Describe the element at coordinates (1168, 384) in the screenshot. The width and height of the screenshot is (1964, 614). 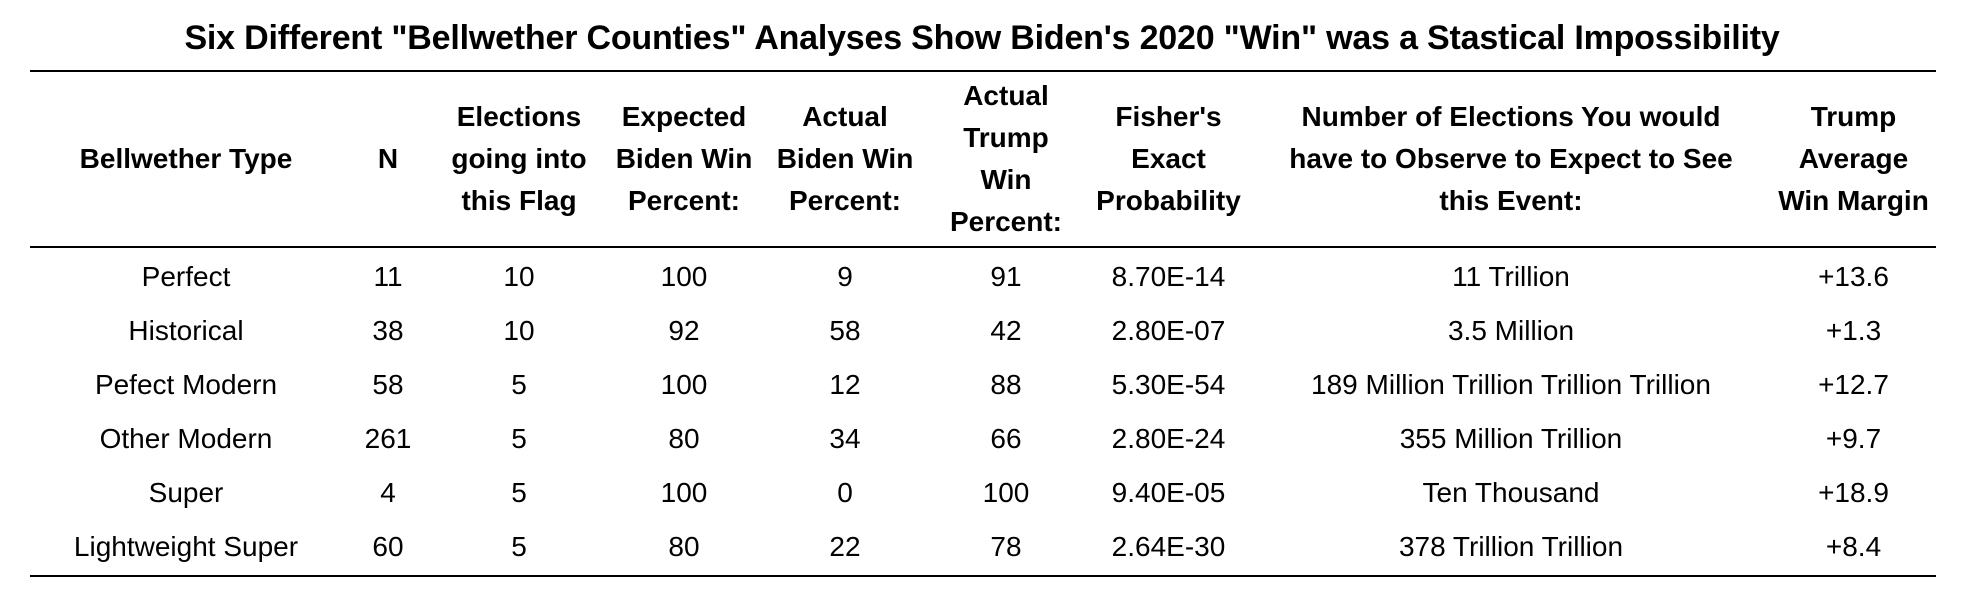
I see `cell-fishers: 5.30E-54` at that location.